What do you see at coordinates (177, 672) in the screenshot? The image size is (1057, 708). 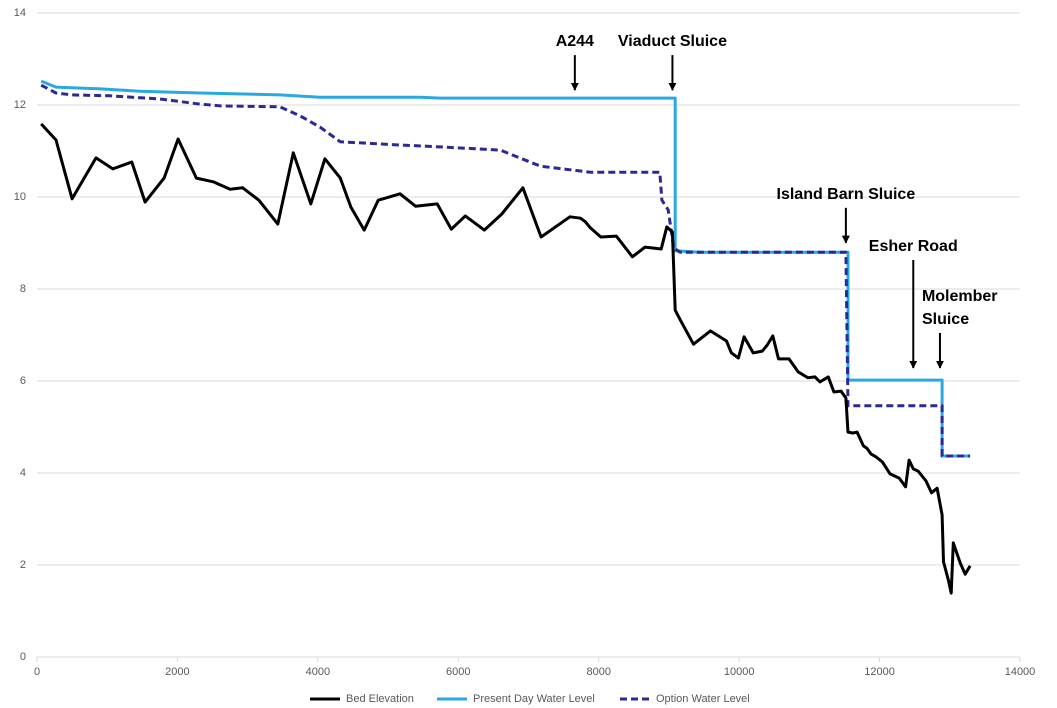 I see `x-tick-label: 2000` at bounding box center [177, 672].